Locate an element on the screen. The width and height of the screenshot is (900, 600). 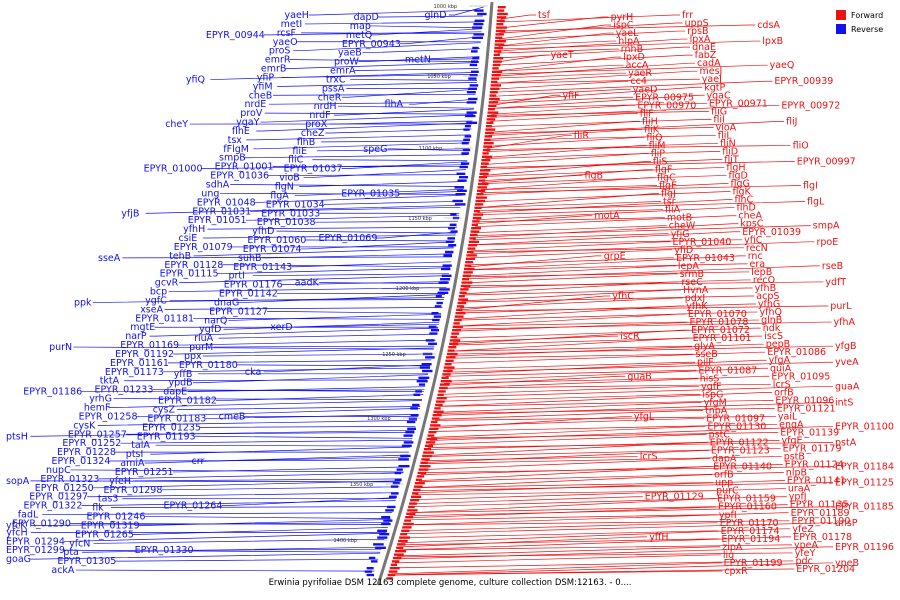
forward-gene-label: dnaE is located at coordinates (704, 47).